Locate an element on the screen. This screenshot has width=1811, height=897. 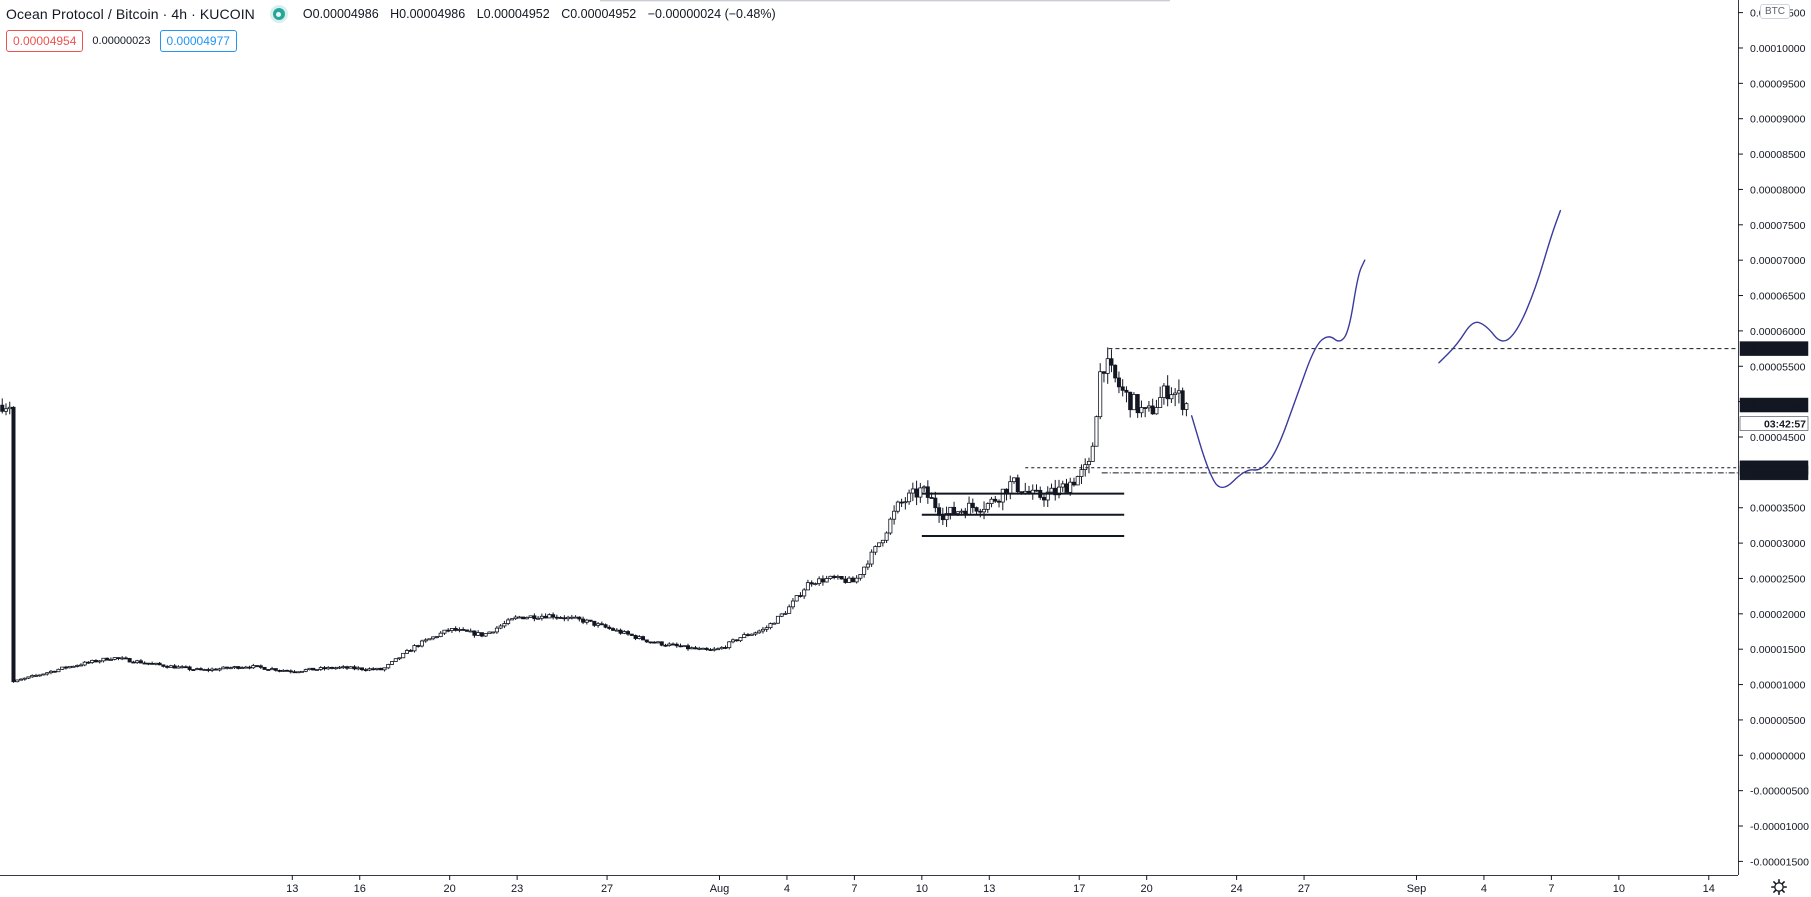
toolbar-shadow is located at coordinates (885, 1).